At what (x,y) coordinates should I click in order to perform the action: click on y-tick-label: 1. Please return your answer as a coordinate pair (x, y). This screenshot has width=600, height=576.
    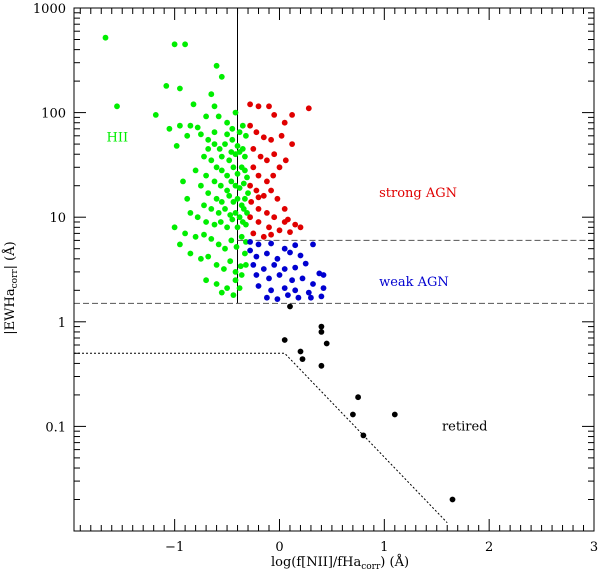
    Looking at the image, I should click on (62, 323).